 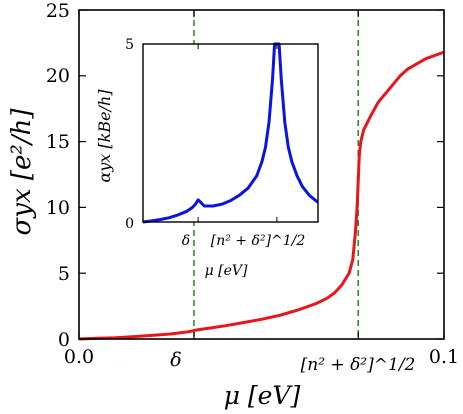 I want to click on main-x-tick-label-delta: δ, so click(x=175, y=360).